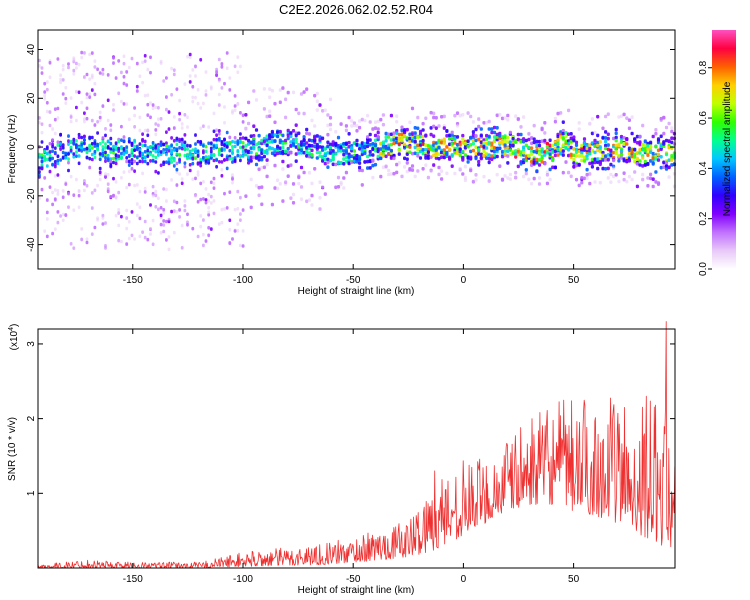 Image resolution: width=750 pixels, height=600 pixels. I want to click on spectrogram-y-tick-label: 20, so click(31, 98).